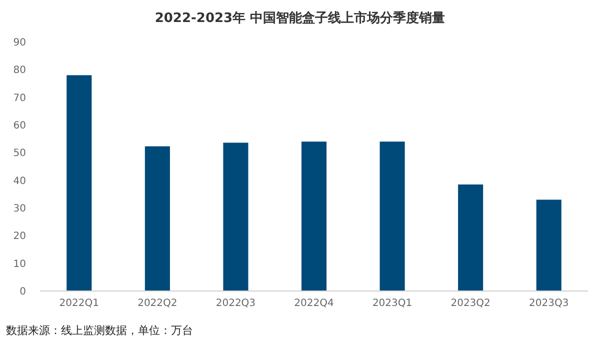 The width and height of the screenshot is (600, 350). Describe the element at coordinates (19, 209) in the screenshot. I see `y-tick-label: 30` at that location.